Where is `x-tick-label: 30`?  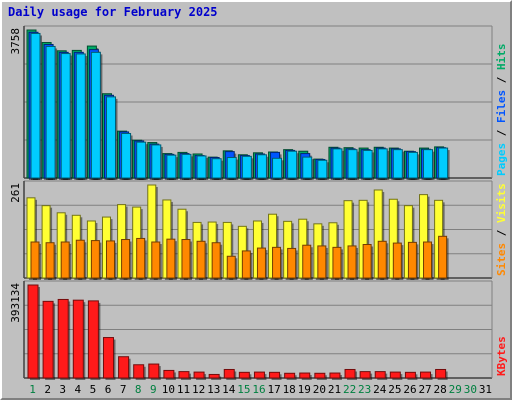 x-tick-label: 30 is located at coordinates (470, 389).